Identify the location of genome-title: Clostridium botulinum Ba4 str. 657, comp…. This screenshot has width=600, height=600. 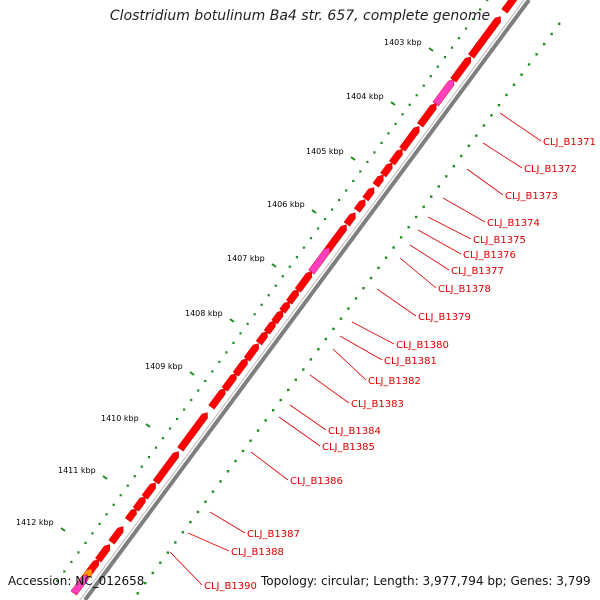
(300, 16).